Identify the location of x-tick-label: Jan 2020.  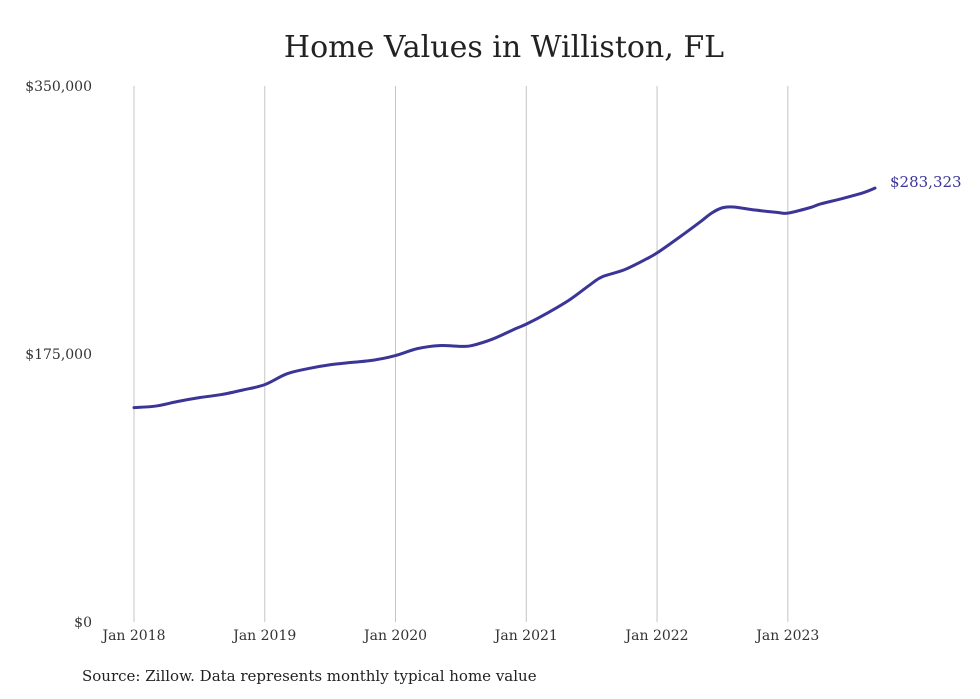
(394, 636).